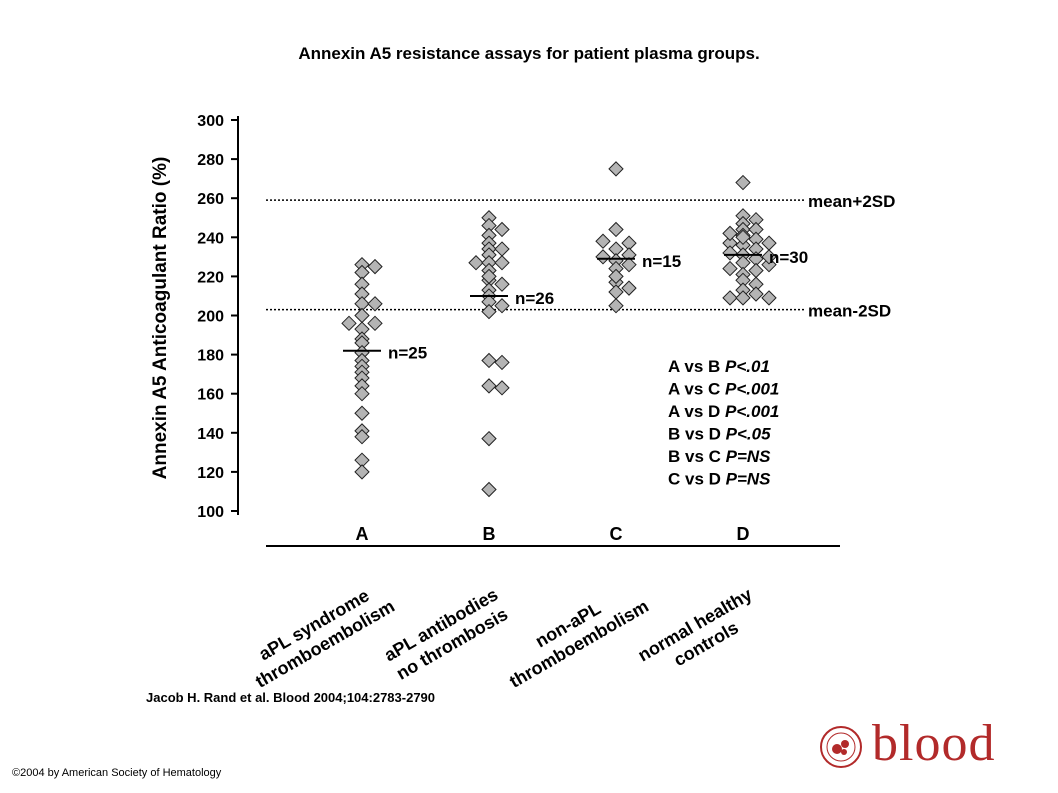 The width and height of the screenshot is (1058, 793). I want to click on stat-pair: A vs C, so click(696, 389).